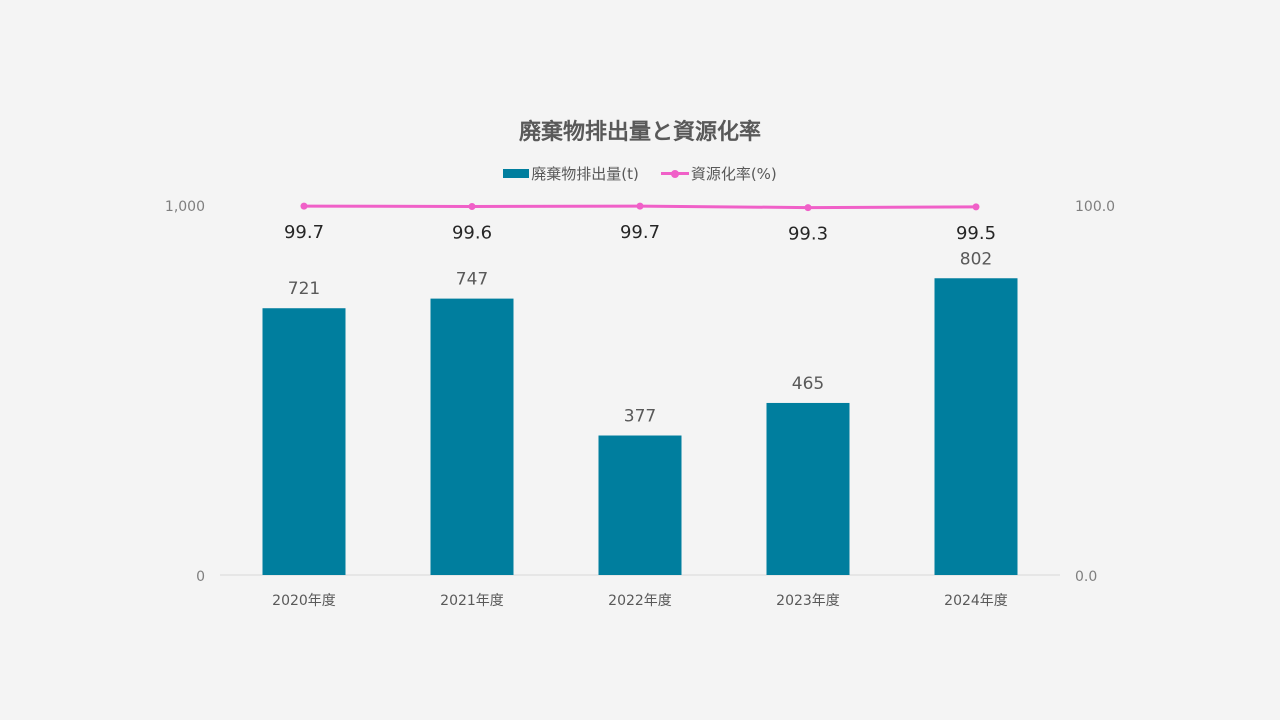 The height and width of the screenshot is (720, 1280). Describe the element at coordinates (1095, 207) in the screenshot. I see `right-tick-label: 100.0` at that location.